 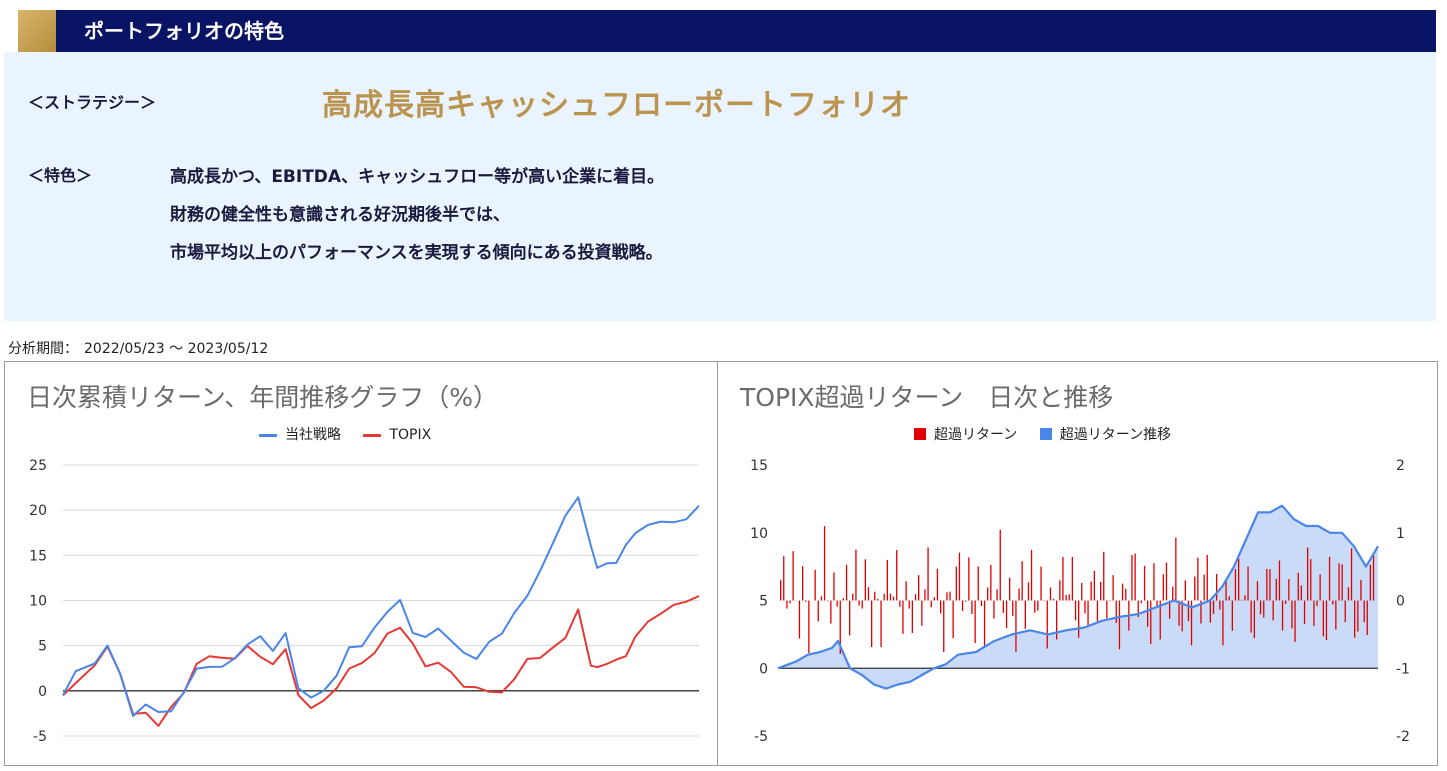 I want to click on y-tick-label-right: -2, so click(x=1403, y=737).